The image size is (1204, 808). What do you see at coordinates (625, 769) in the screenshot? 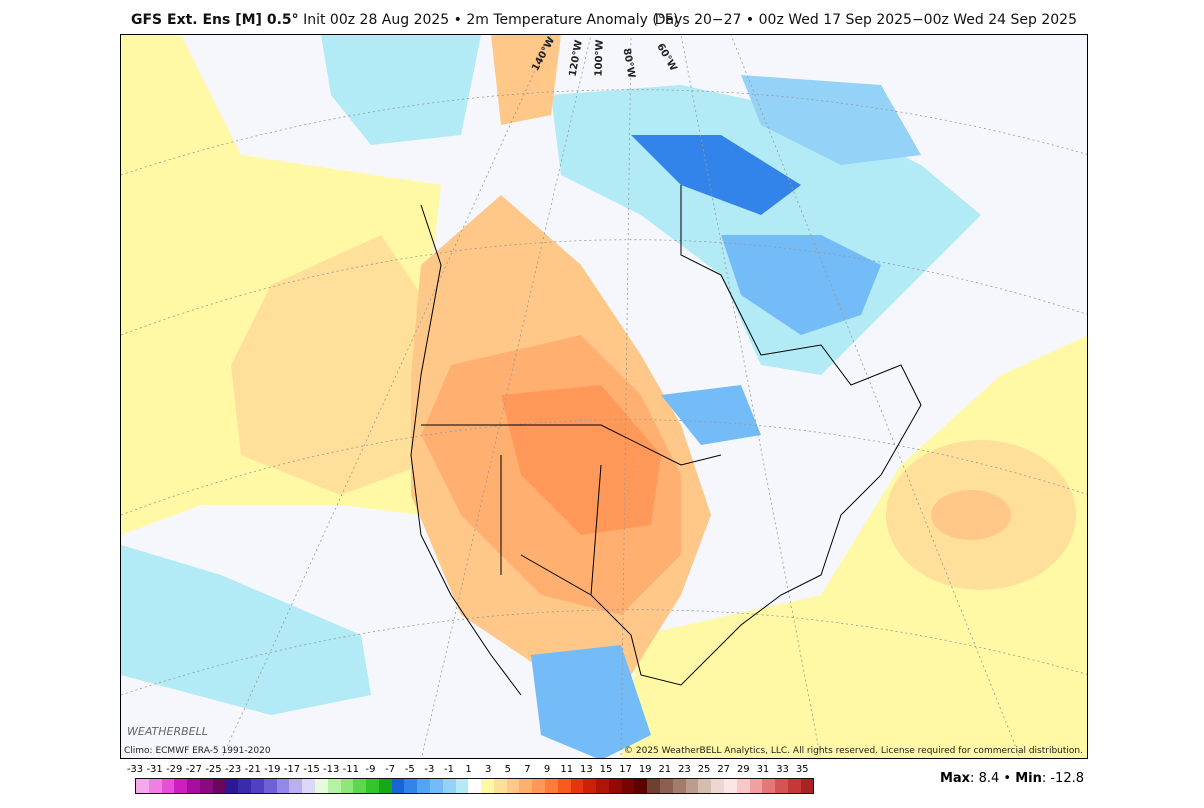
I see `colorbar-tick-label: 17` at bounding box center [625, 769].